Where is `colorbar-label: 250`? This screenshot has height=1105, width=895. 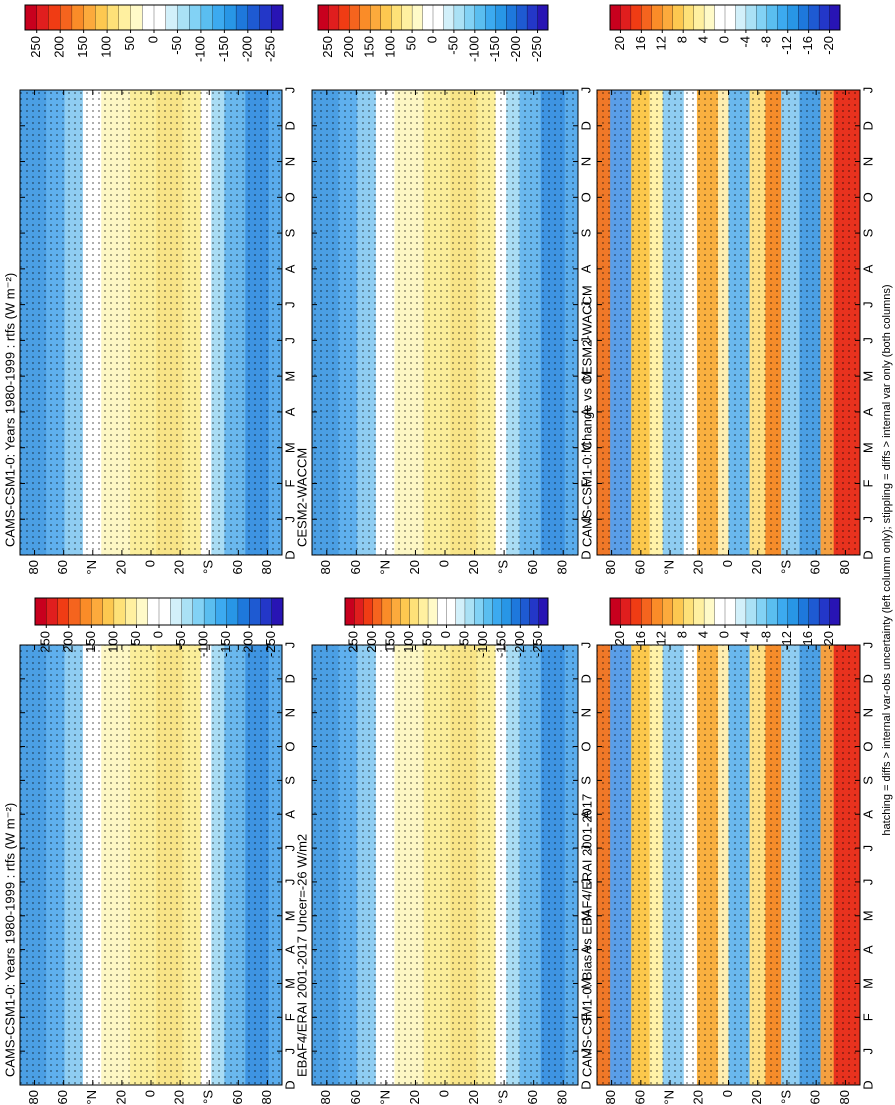 colorbar-label: 250 is located at coordinates (327, 47).